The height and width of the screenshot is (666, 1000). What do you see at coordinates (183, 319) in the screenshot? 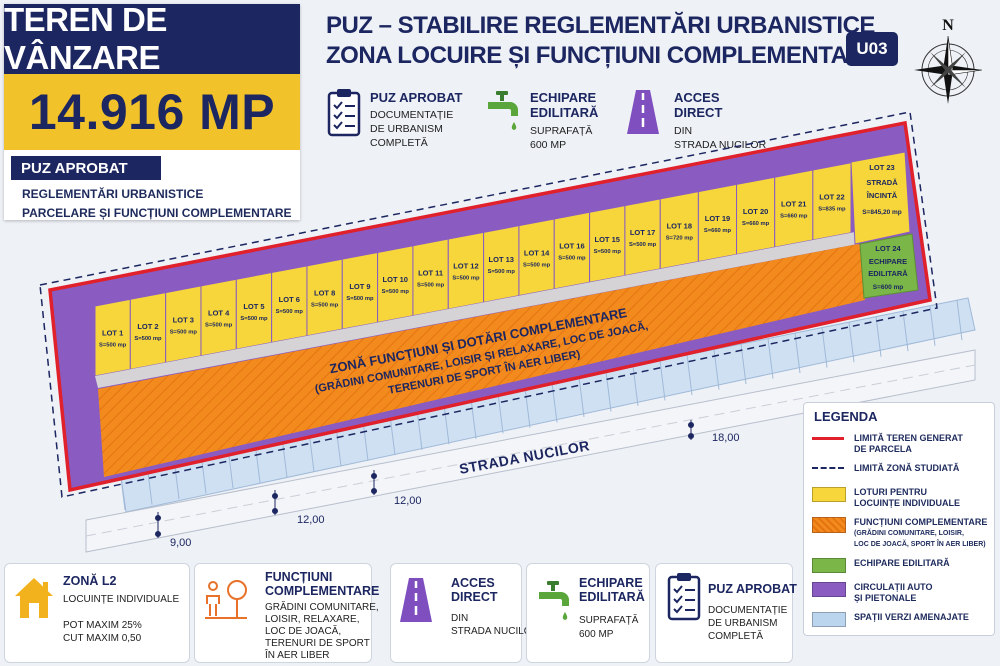
I see `lot-name: LOT 3` at bounding box center [183, 319].